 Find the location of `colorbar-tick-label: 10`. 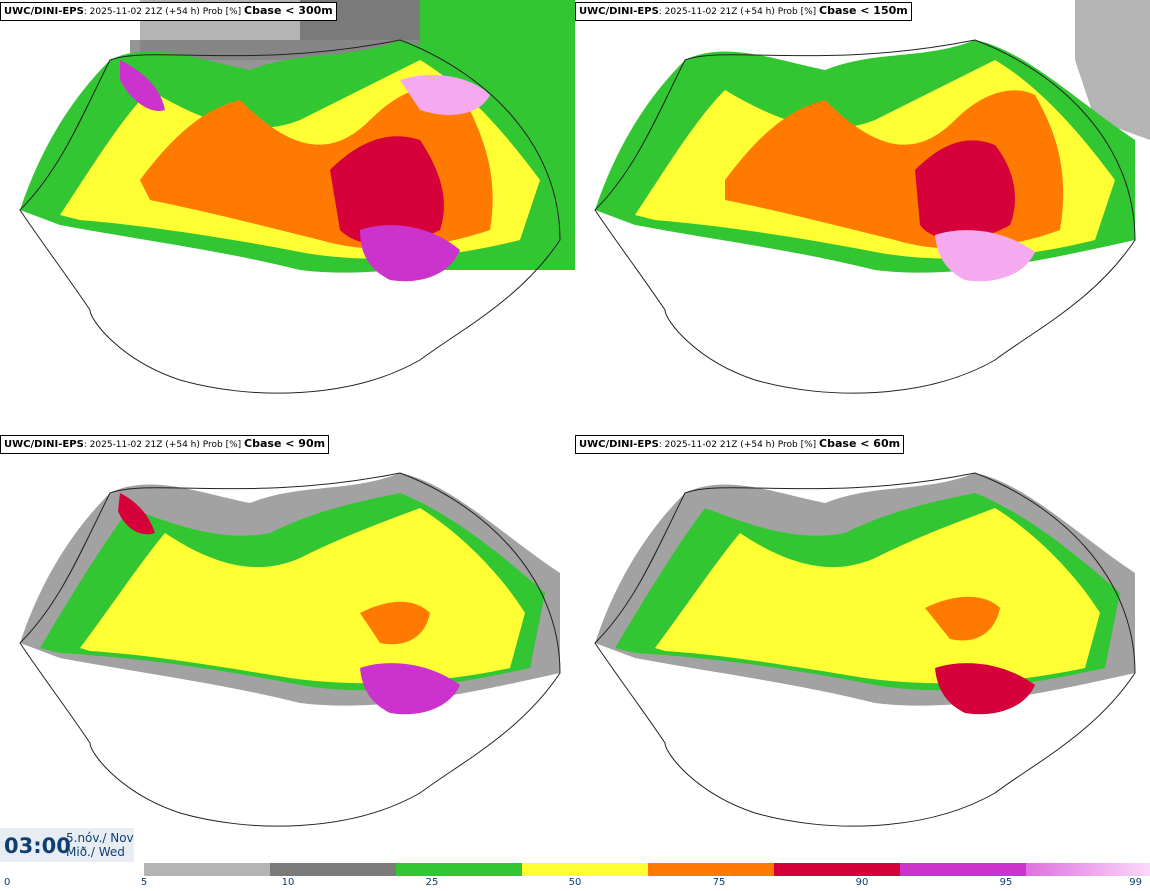

colorbar-tick-label: 10 is located at coordinates (288, 882).